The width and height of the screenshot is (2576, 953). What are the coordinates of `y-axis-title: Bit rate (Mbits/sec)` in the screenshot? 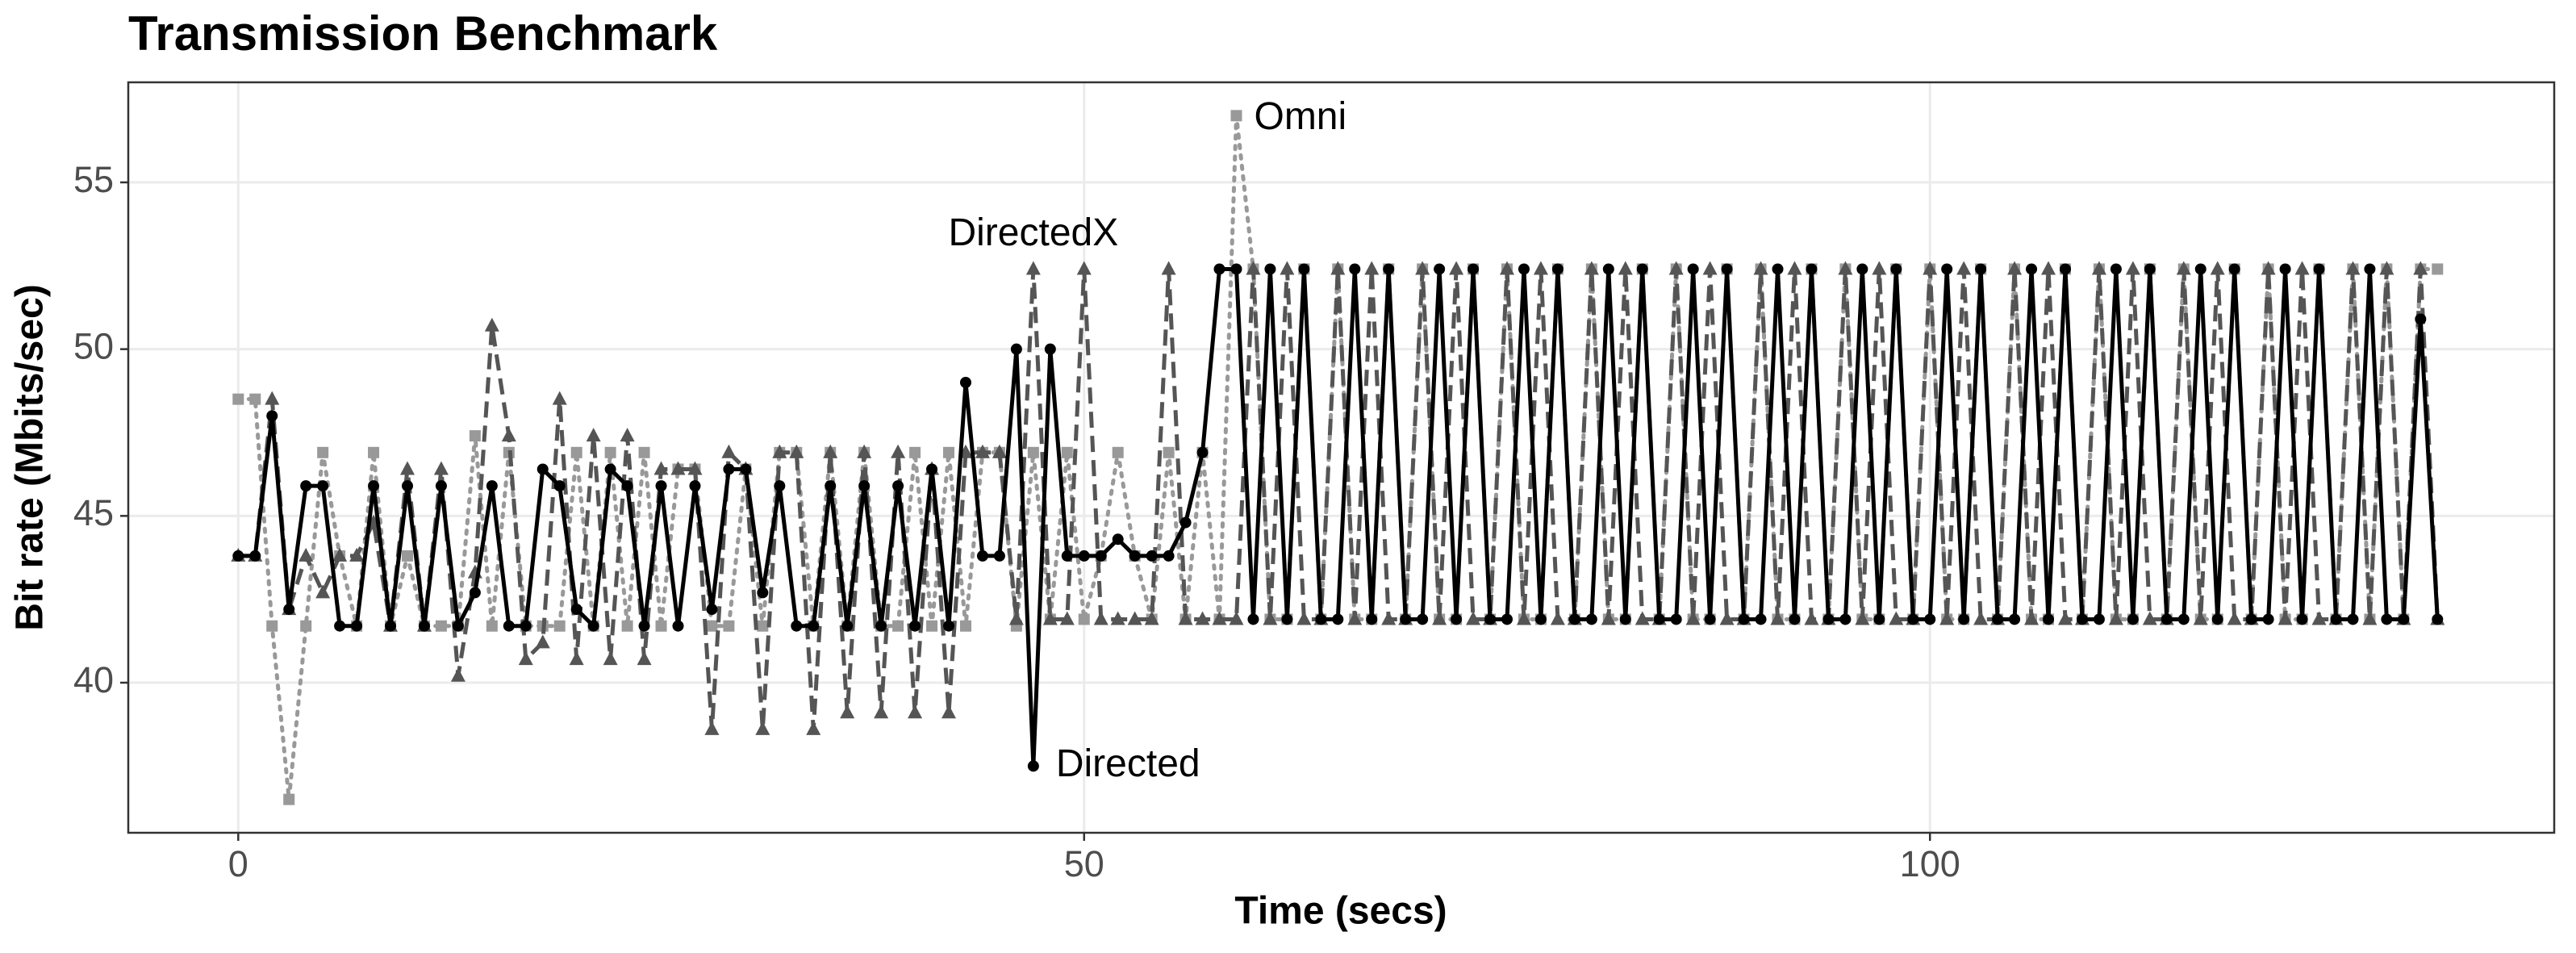 It's located at (31, 457).